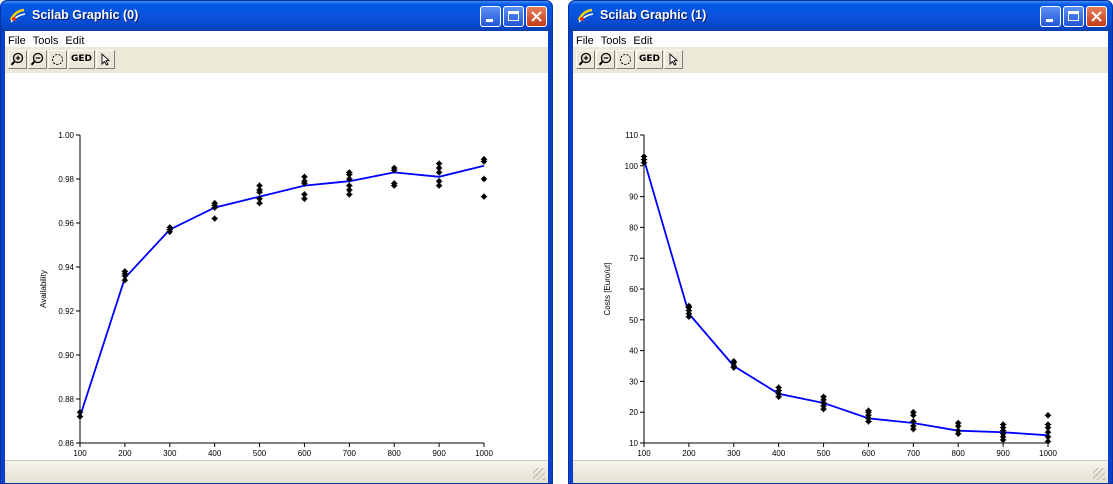 This screenshot has height=484, width=1113. What do you see at coordinates (633, 320) in the screenshot?
I see `y-tick-label: 50` at bounding box center [633, 320].